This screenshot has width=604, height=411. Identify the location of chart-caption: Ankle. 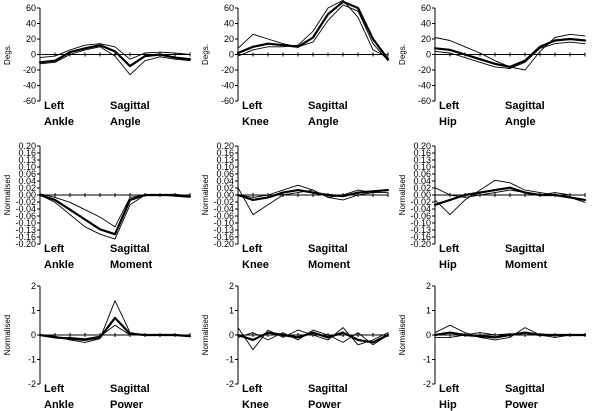
(59, 122).